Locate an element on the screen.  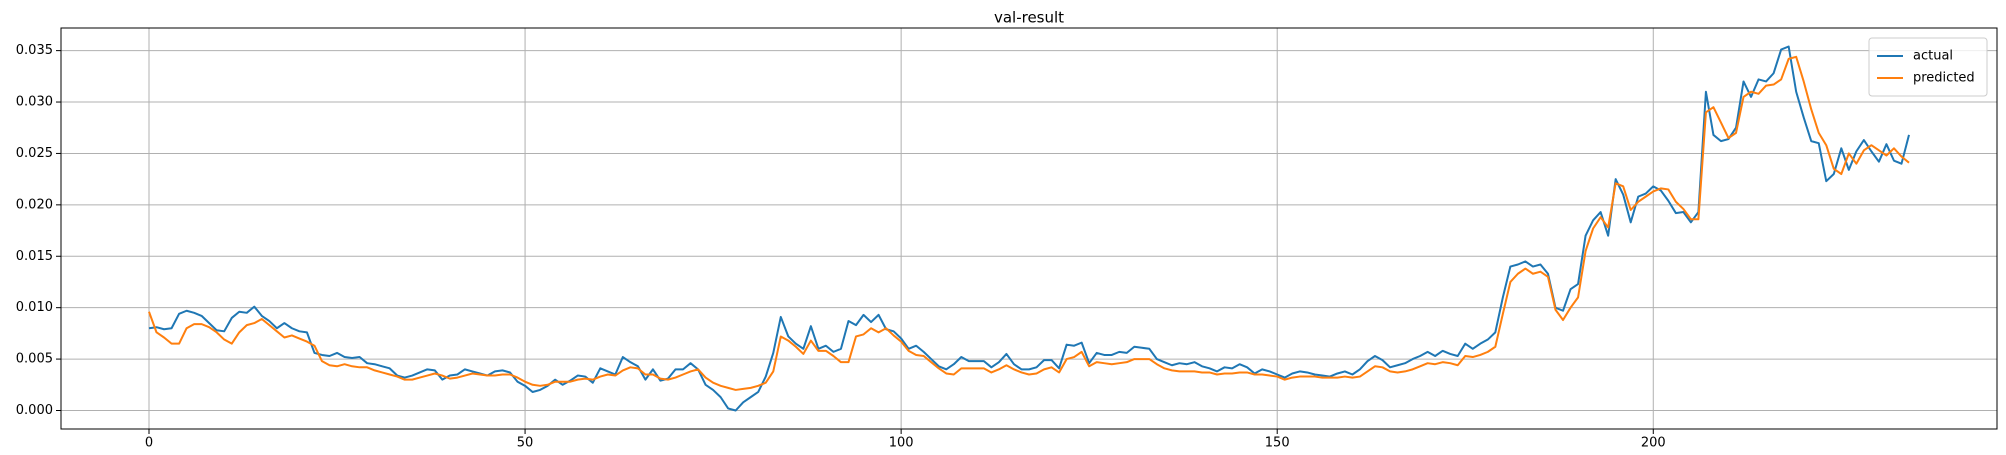
y-tick-label: 0.005 is located at coordinates (34, 359).